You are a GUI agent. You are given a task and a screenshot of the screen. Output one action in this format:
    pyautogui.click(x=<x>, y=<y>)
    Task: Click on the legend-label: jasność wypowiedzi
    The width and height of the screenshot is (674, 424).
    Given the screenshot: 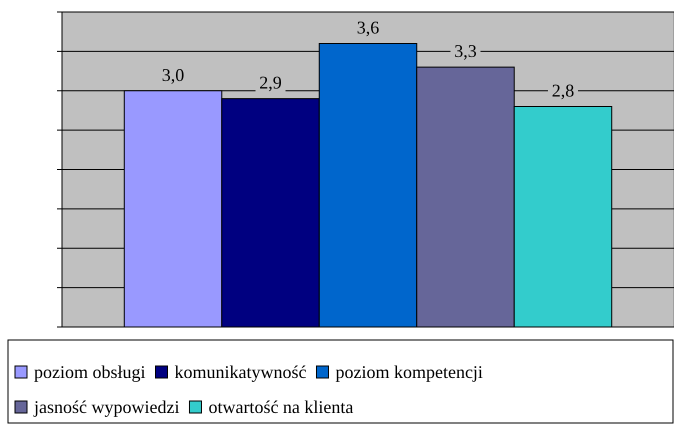 What is the action you would take?
    pyautogui.click(x=106, y=407)
    